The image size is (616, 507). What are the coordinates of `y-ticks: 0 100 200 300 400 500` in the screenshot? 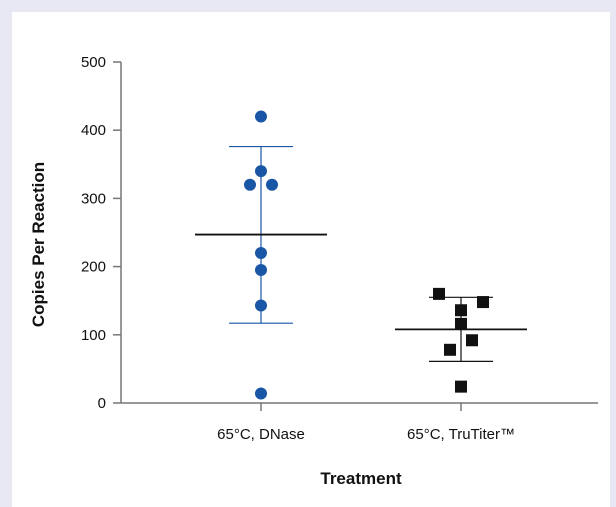 It's located at (101, 233).